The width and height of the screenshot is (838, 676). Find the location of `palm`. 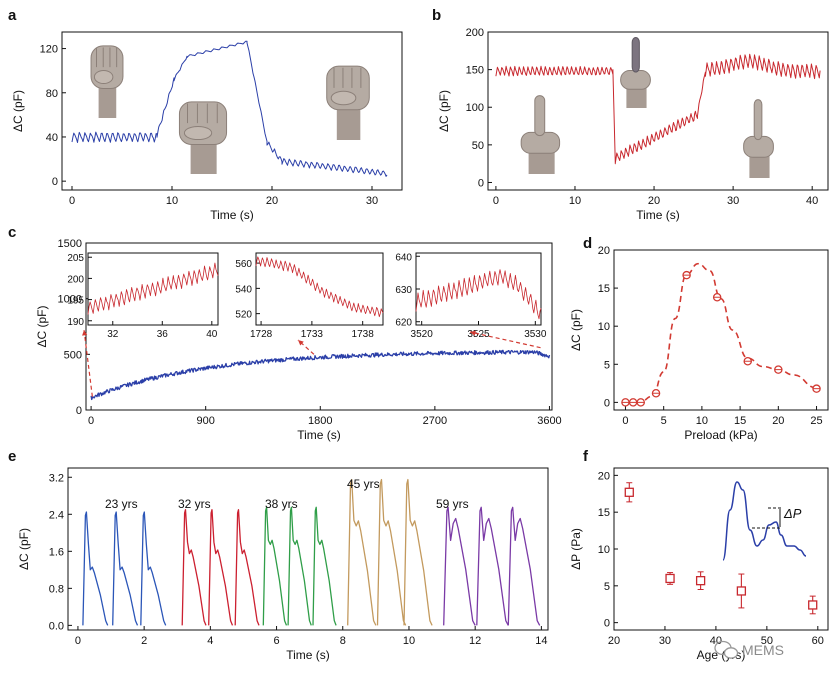

palm is located at coordinates (635, 80).